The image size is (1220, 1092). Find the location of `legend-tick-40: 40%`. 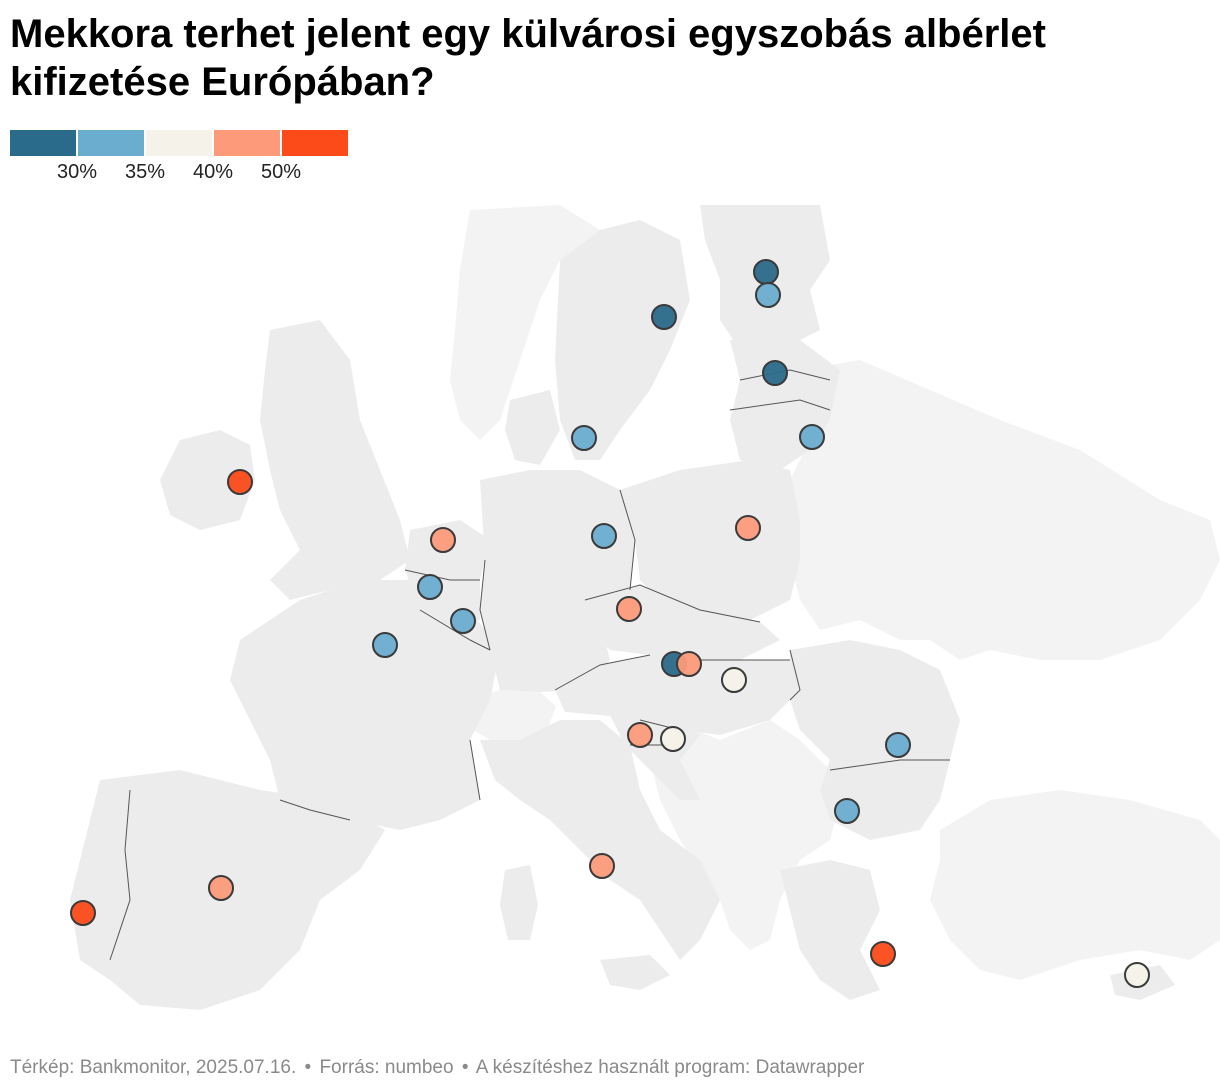

legend-tick-40: 40% is located at coordinates (213, 172).